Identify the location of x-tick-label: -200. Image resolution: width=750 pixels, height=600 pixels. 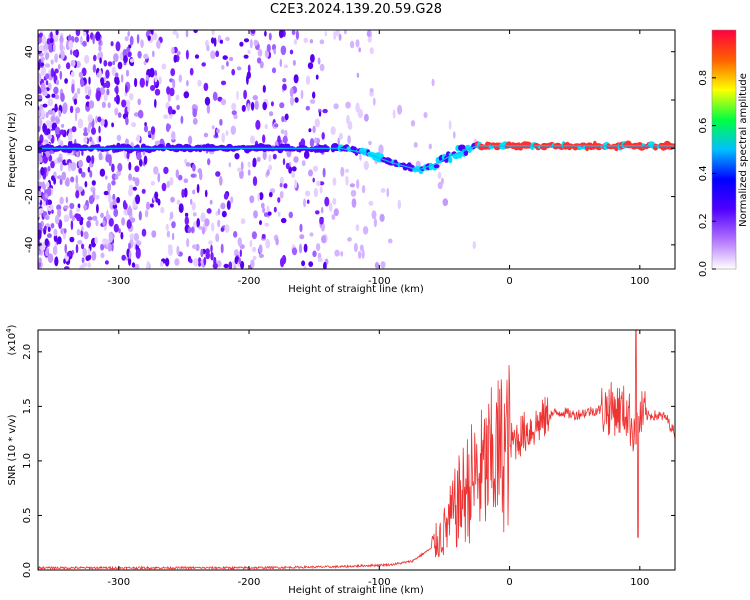
(249, 281).